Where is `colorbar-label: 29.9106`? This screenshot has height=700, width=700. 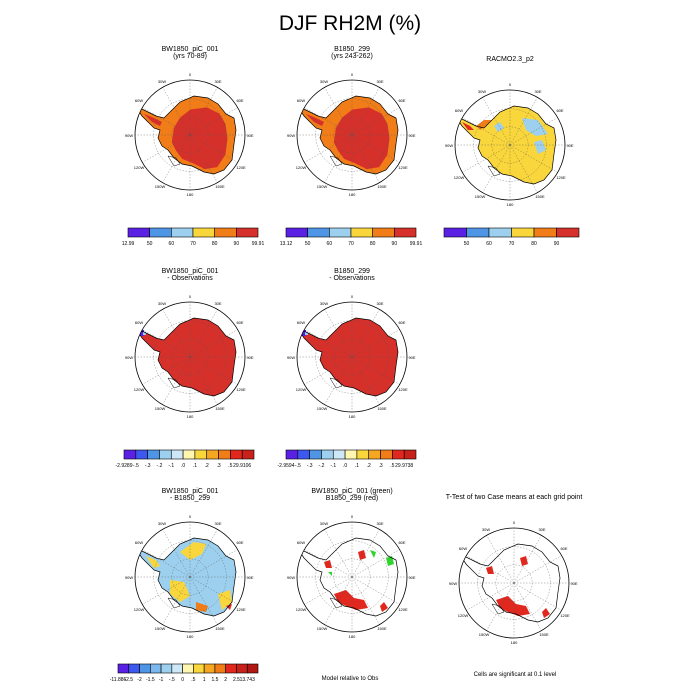
colorbar-label: 29.9106 is located at coordinates (242, 466).